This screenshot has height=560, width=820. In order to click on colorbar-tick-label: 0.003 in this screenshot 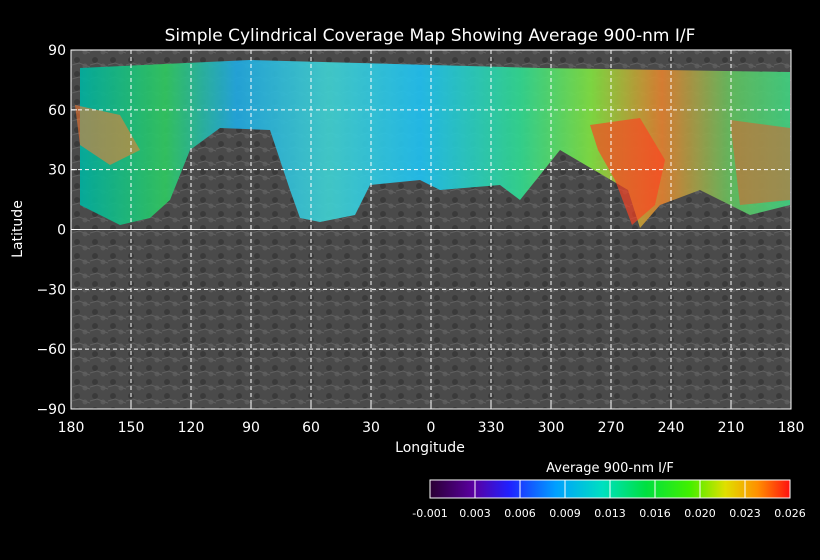, I will do `click(475, 513)`.